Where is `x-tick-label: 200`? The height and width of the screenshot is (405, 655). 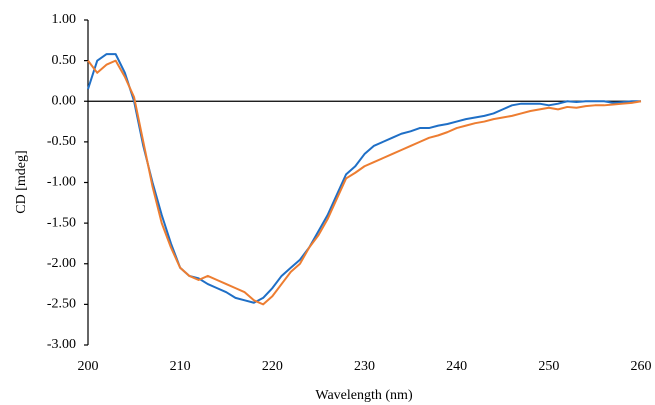 x-tick-label: 200 is located at coordinates (88, 366).